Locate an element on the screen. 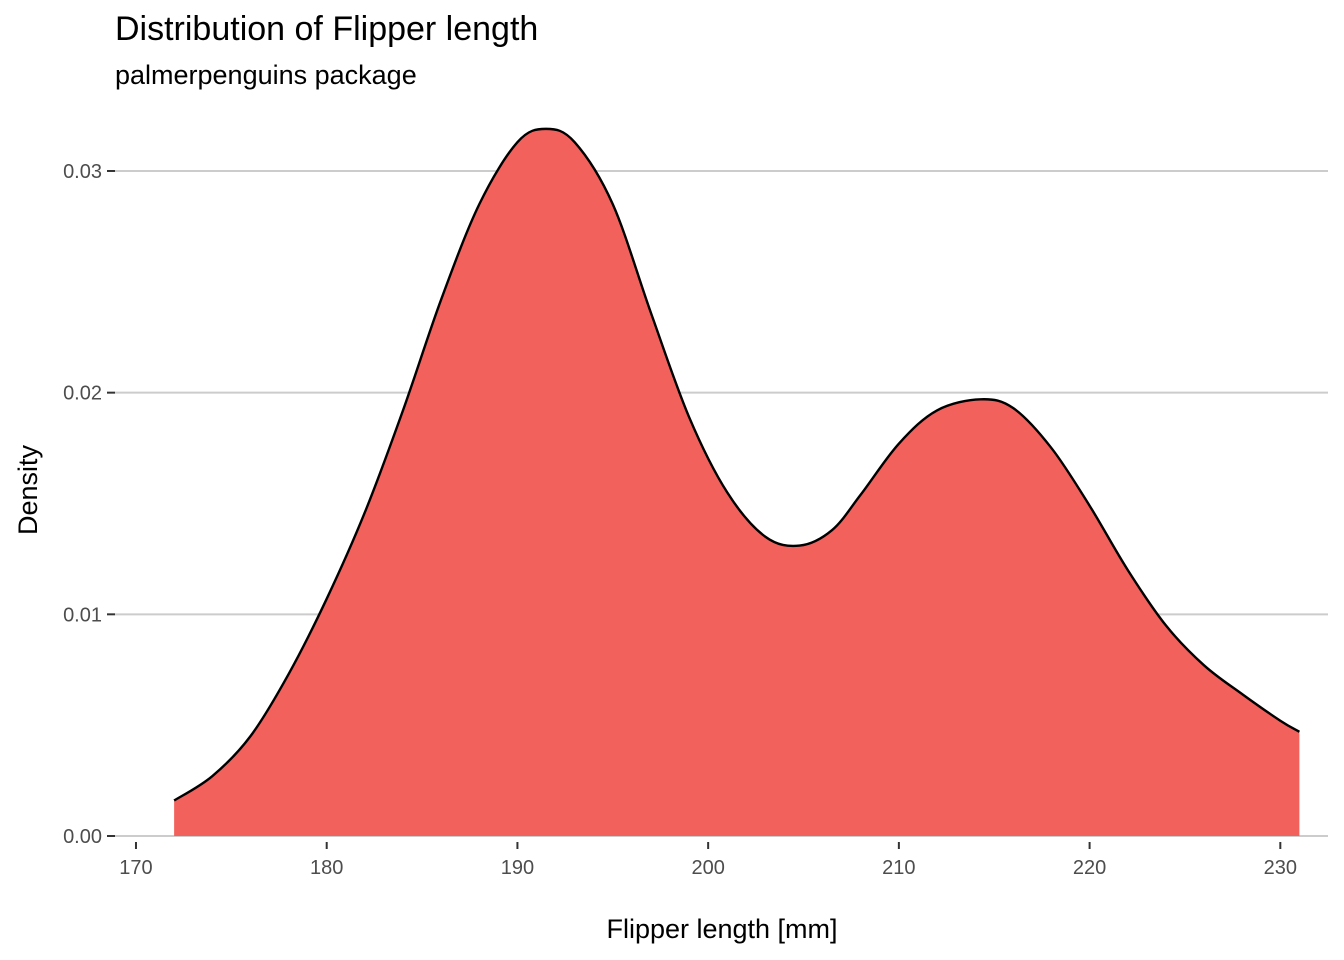 The height and width of the screenshot is (960, 1344). x-tick-label: 210 is located at coordinates (898, 868).